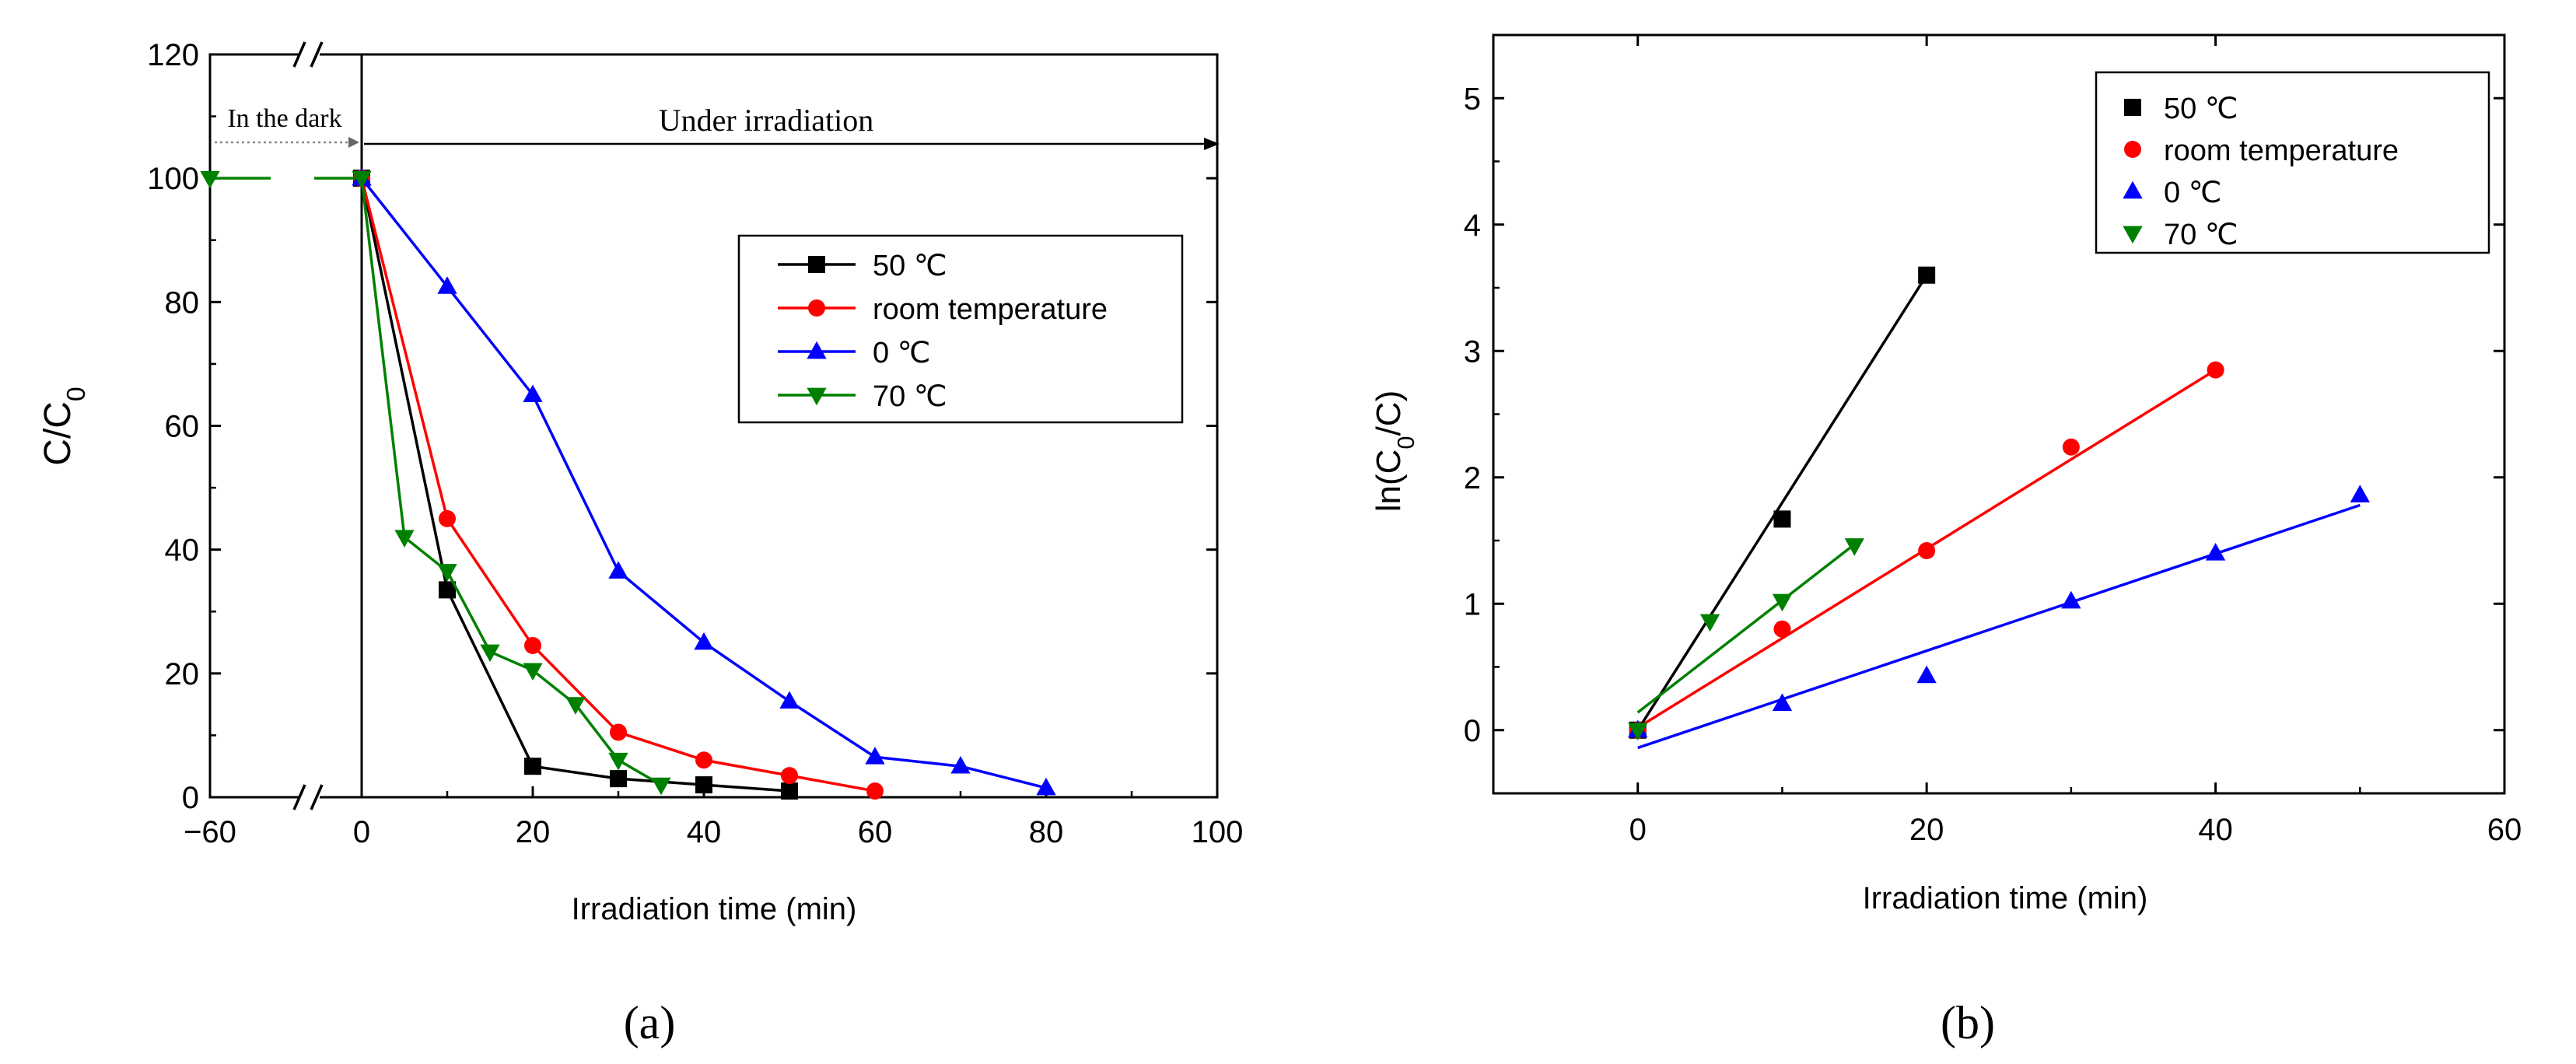 The width and height of the screenshot is (2576, 1064). What do you see at coordinates (910, 397) in the screenshot?
I see `legend-label: 70 ℃` at bounding box center [910, 397].